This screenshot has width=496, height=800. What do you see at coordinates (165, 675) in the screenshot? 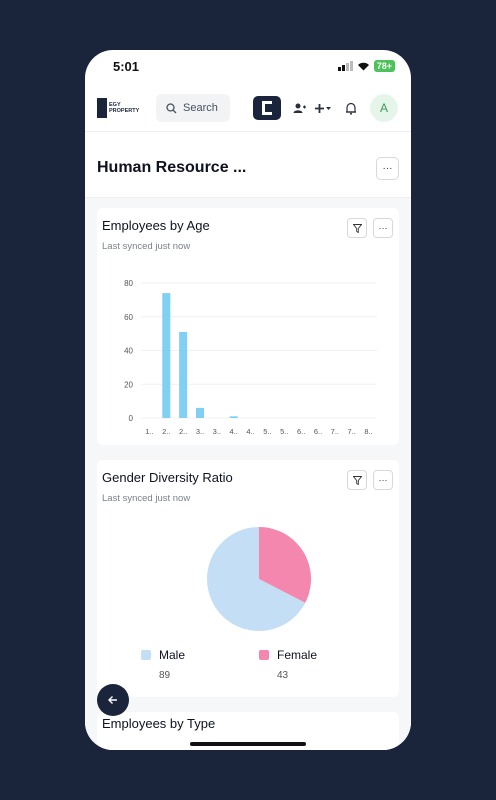
I see `legend-value-male: 89` at bounding box center [165, 675].